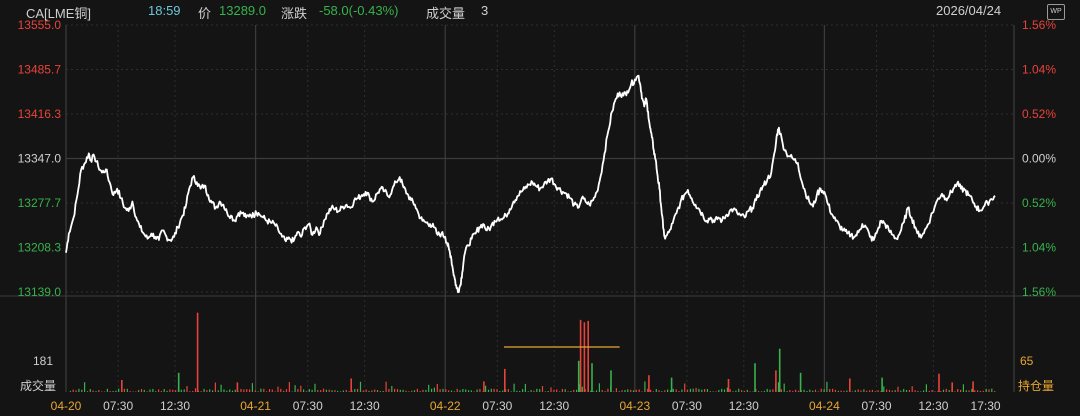 This screenshot has height=416, width=1080. What do you see at coordinates (1056, 12) in the screenshot?
I see `wp-icon: WP` at bounding box center [1056, 12].